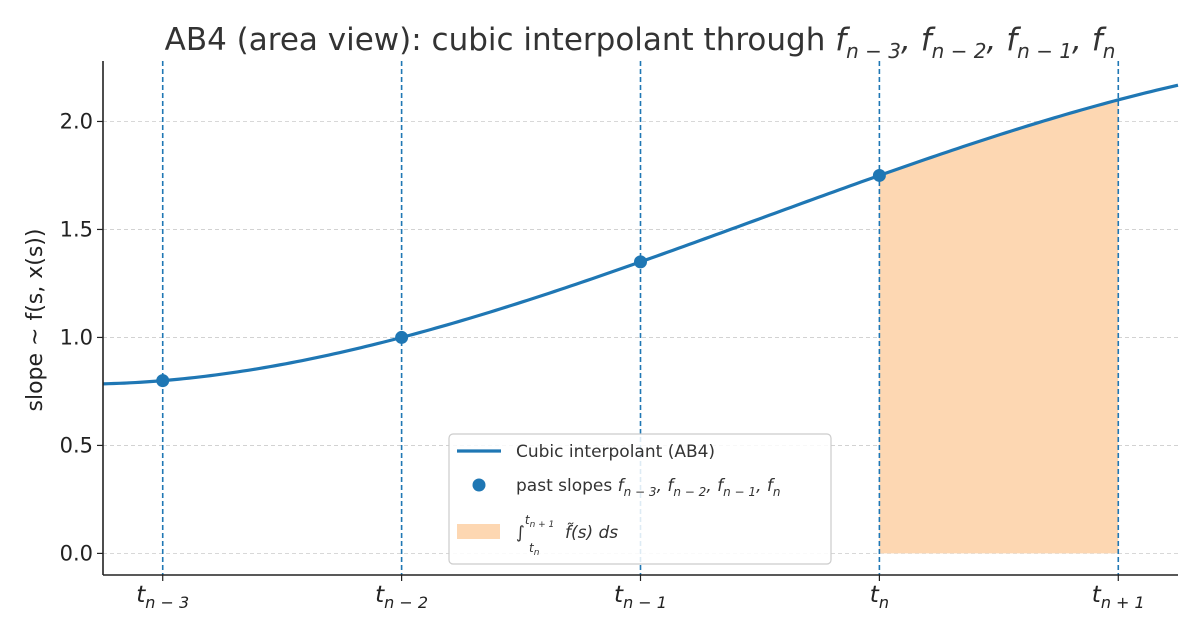  Describe the element at coordinates (76, 445) in the screenshot. I see `y-tick-label: 0.5` at that location.